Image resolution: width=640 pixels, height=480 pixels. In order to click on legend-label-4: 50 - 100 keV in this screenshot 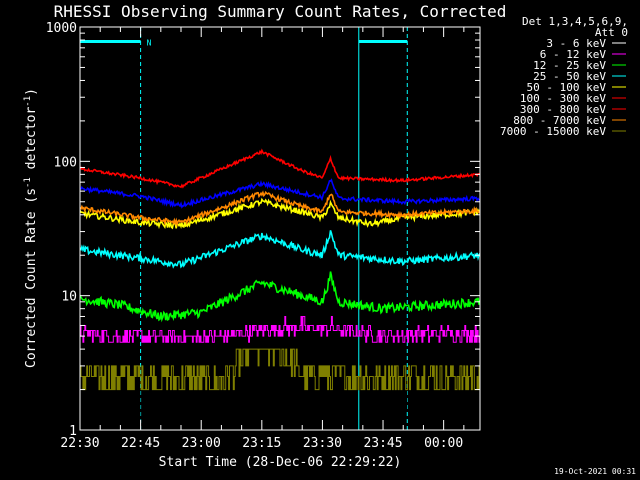, I will do `click(567, 87)`.